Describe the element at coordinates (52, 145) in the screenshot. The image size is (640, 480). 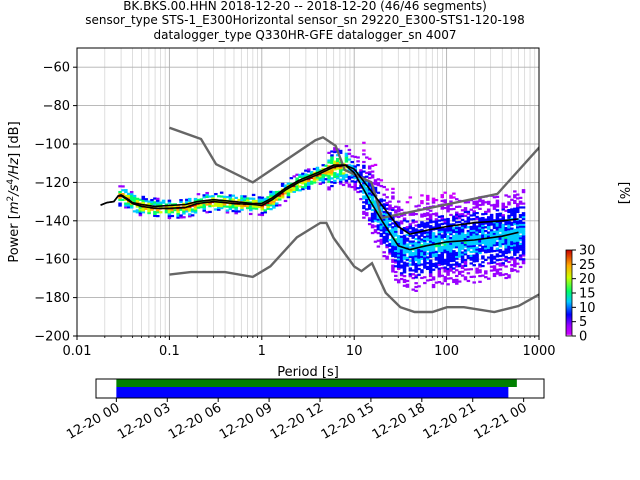
I see `y-tick-label: −100` at that location.